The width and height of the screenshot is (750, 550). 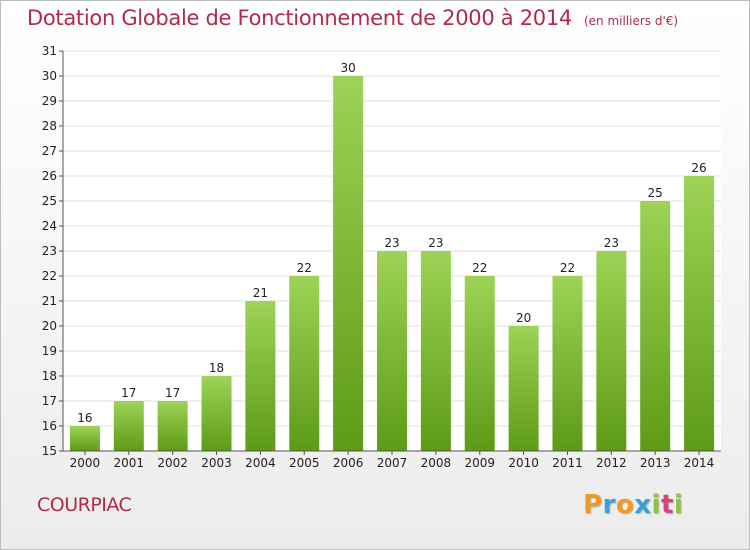 What do you see at coordinates (49, 51) in the screenshot?
I see `y-tick-label: 31` at bounding box center [49, 51].